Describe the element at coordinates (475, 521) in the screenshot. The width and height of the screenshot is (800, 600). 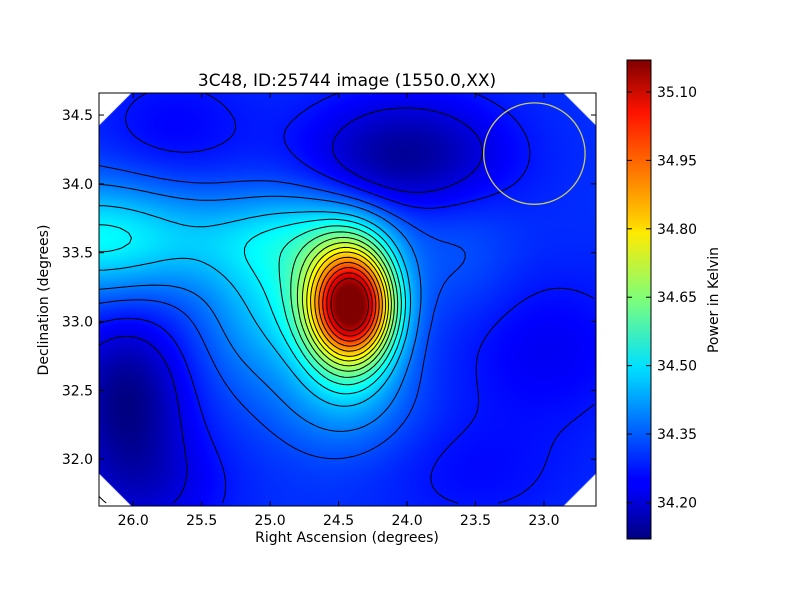
I see `x-tick-label: 23.5` at that location.